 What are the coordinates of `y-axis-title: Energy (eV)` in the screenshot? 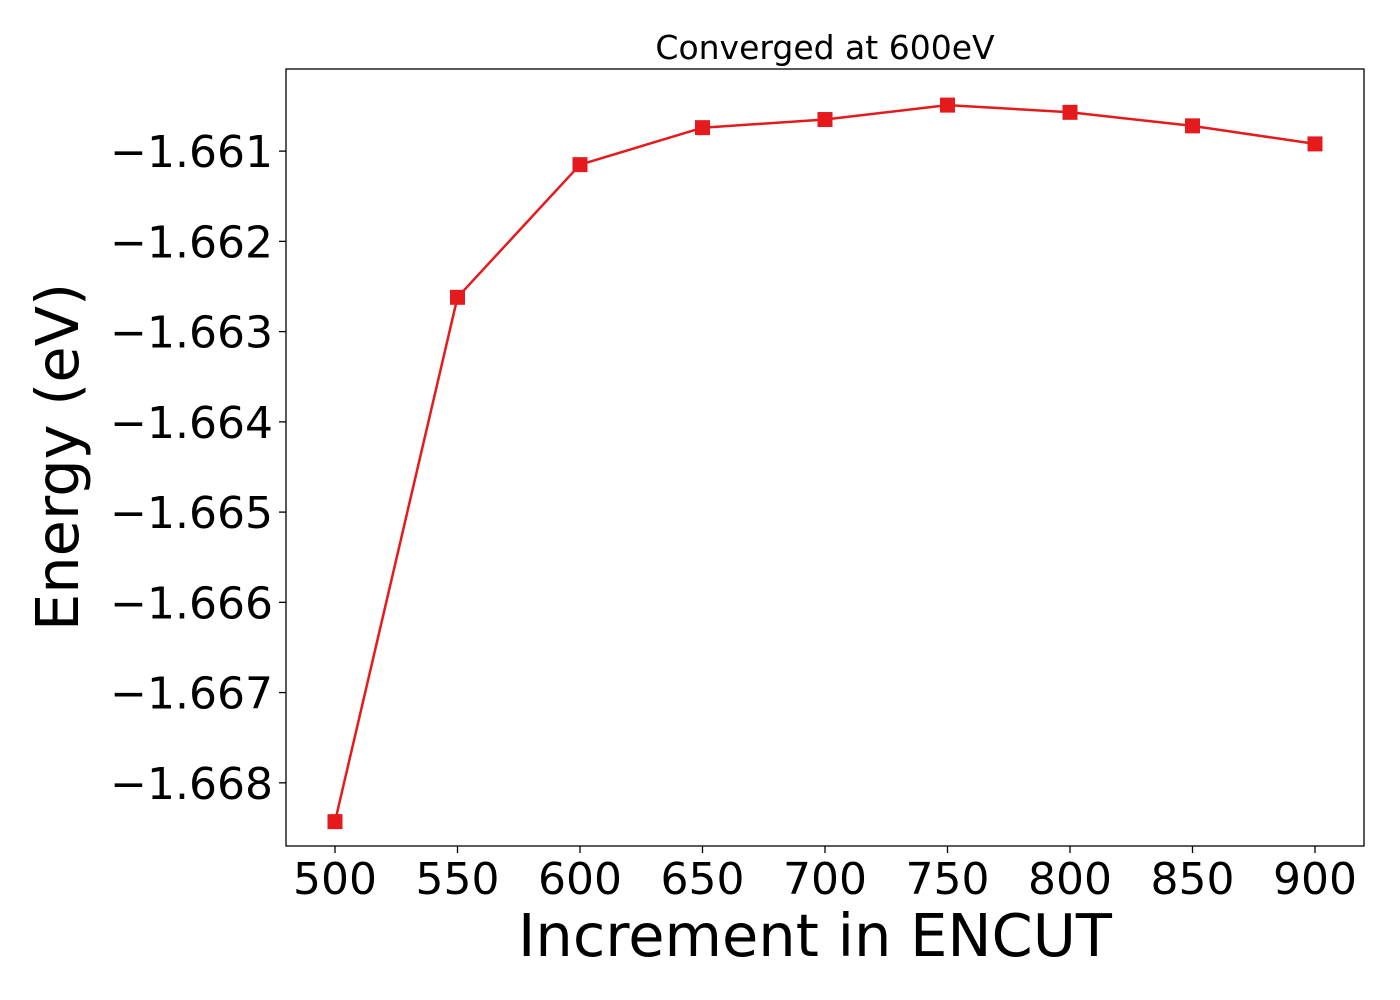 It's located at (57, 457).